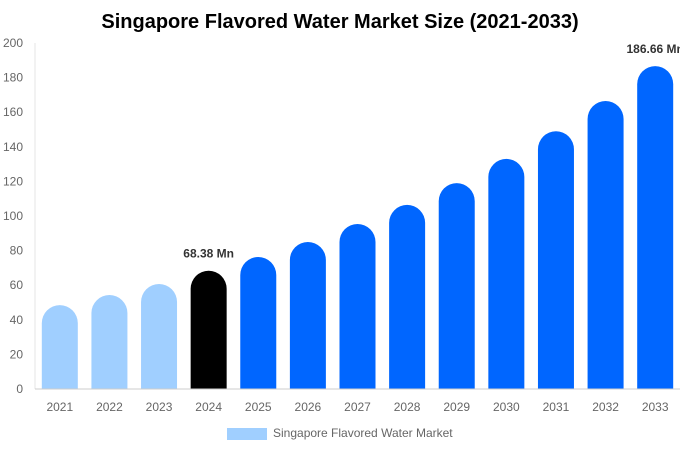  What do you see at coordinates (17, 251) in the screenshot?
I see `y-tick-label: 80` at bounding box center [17, 251].